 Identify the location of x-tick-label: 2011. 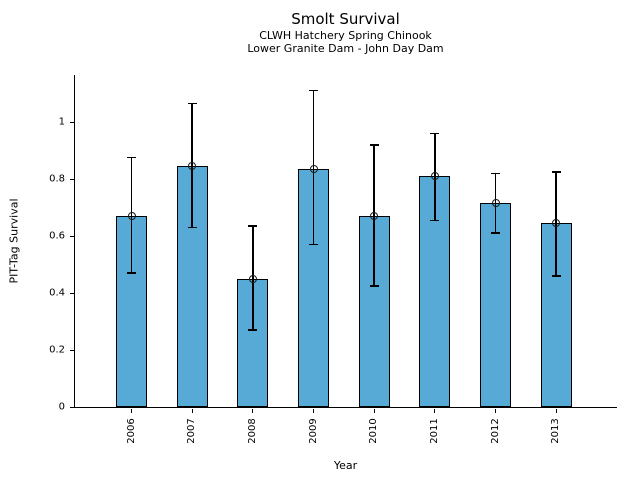
(434, 431).